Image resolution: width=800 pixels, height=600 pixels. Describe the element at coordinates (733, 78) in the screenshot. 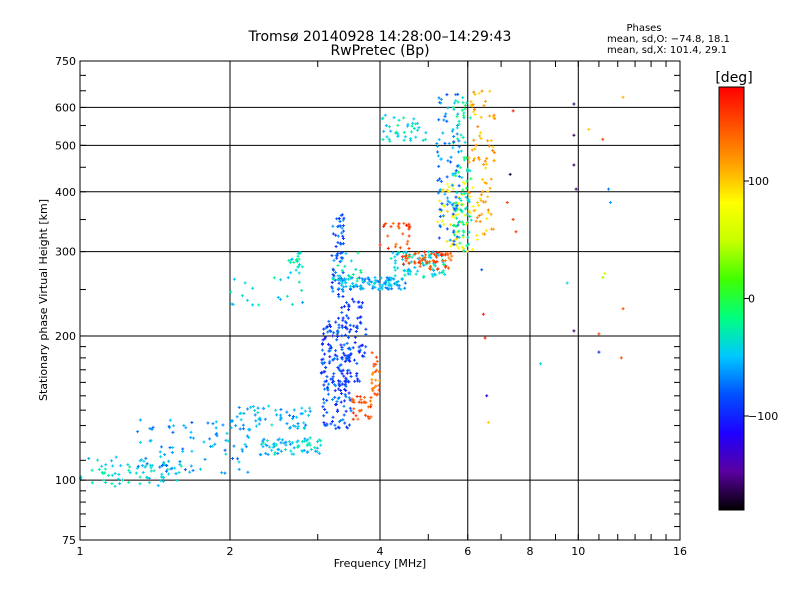

I see `colorbar-label: [deg]` at that location.